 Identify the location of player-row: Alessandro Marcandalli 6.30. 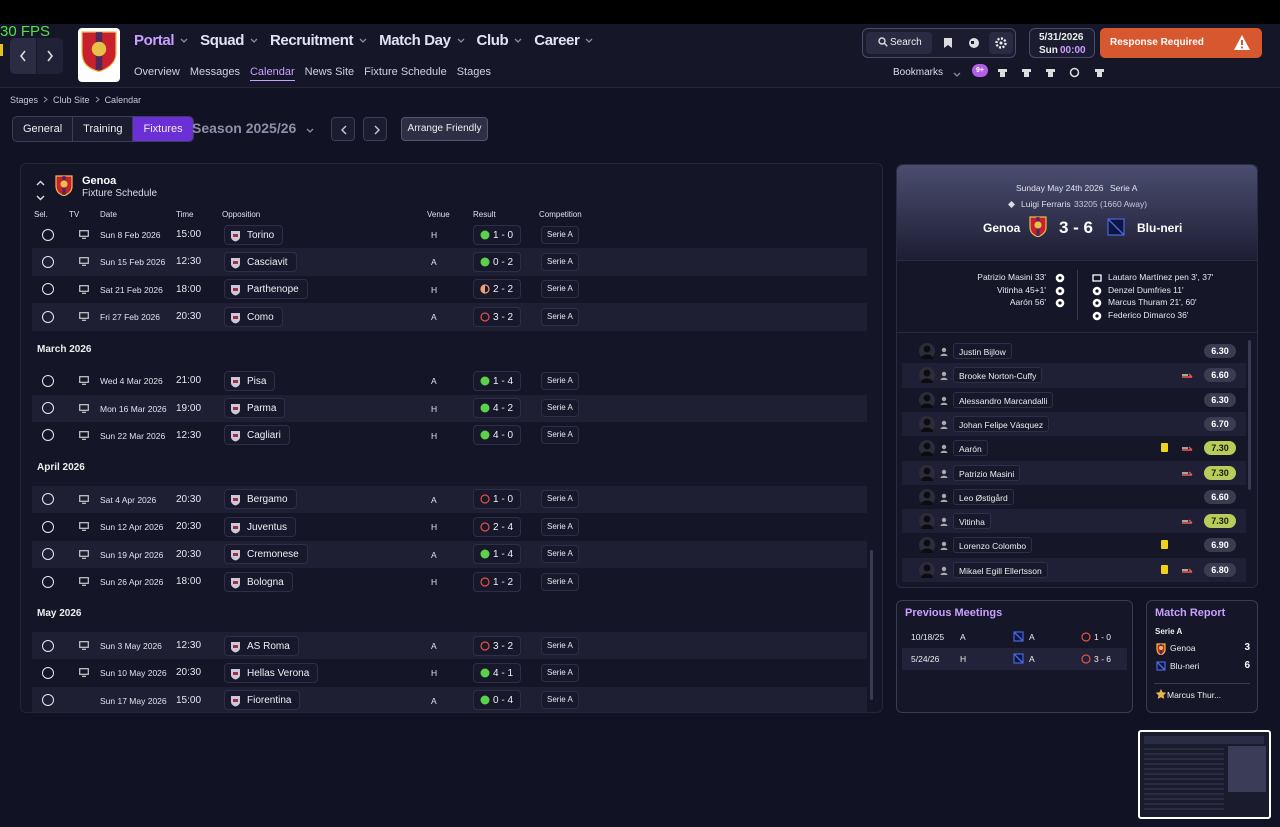
(1074, 400).